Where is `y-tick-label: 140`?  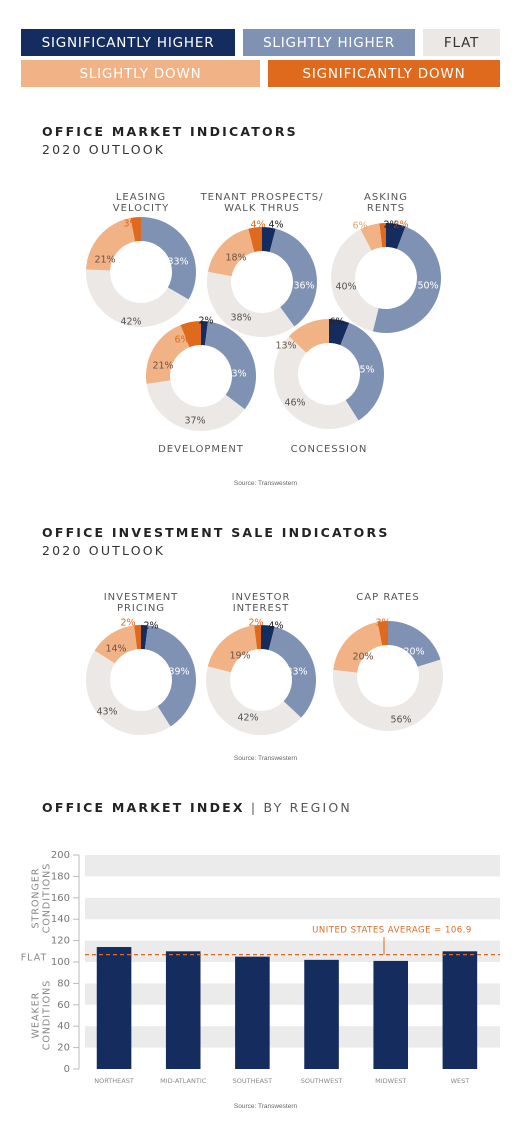
y-tick-label: 140 is located at coordinates (60, 919).